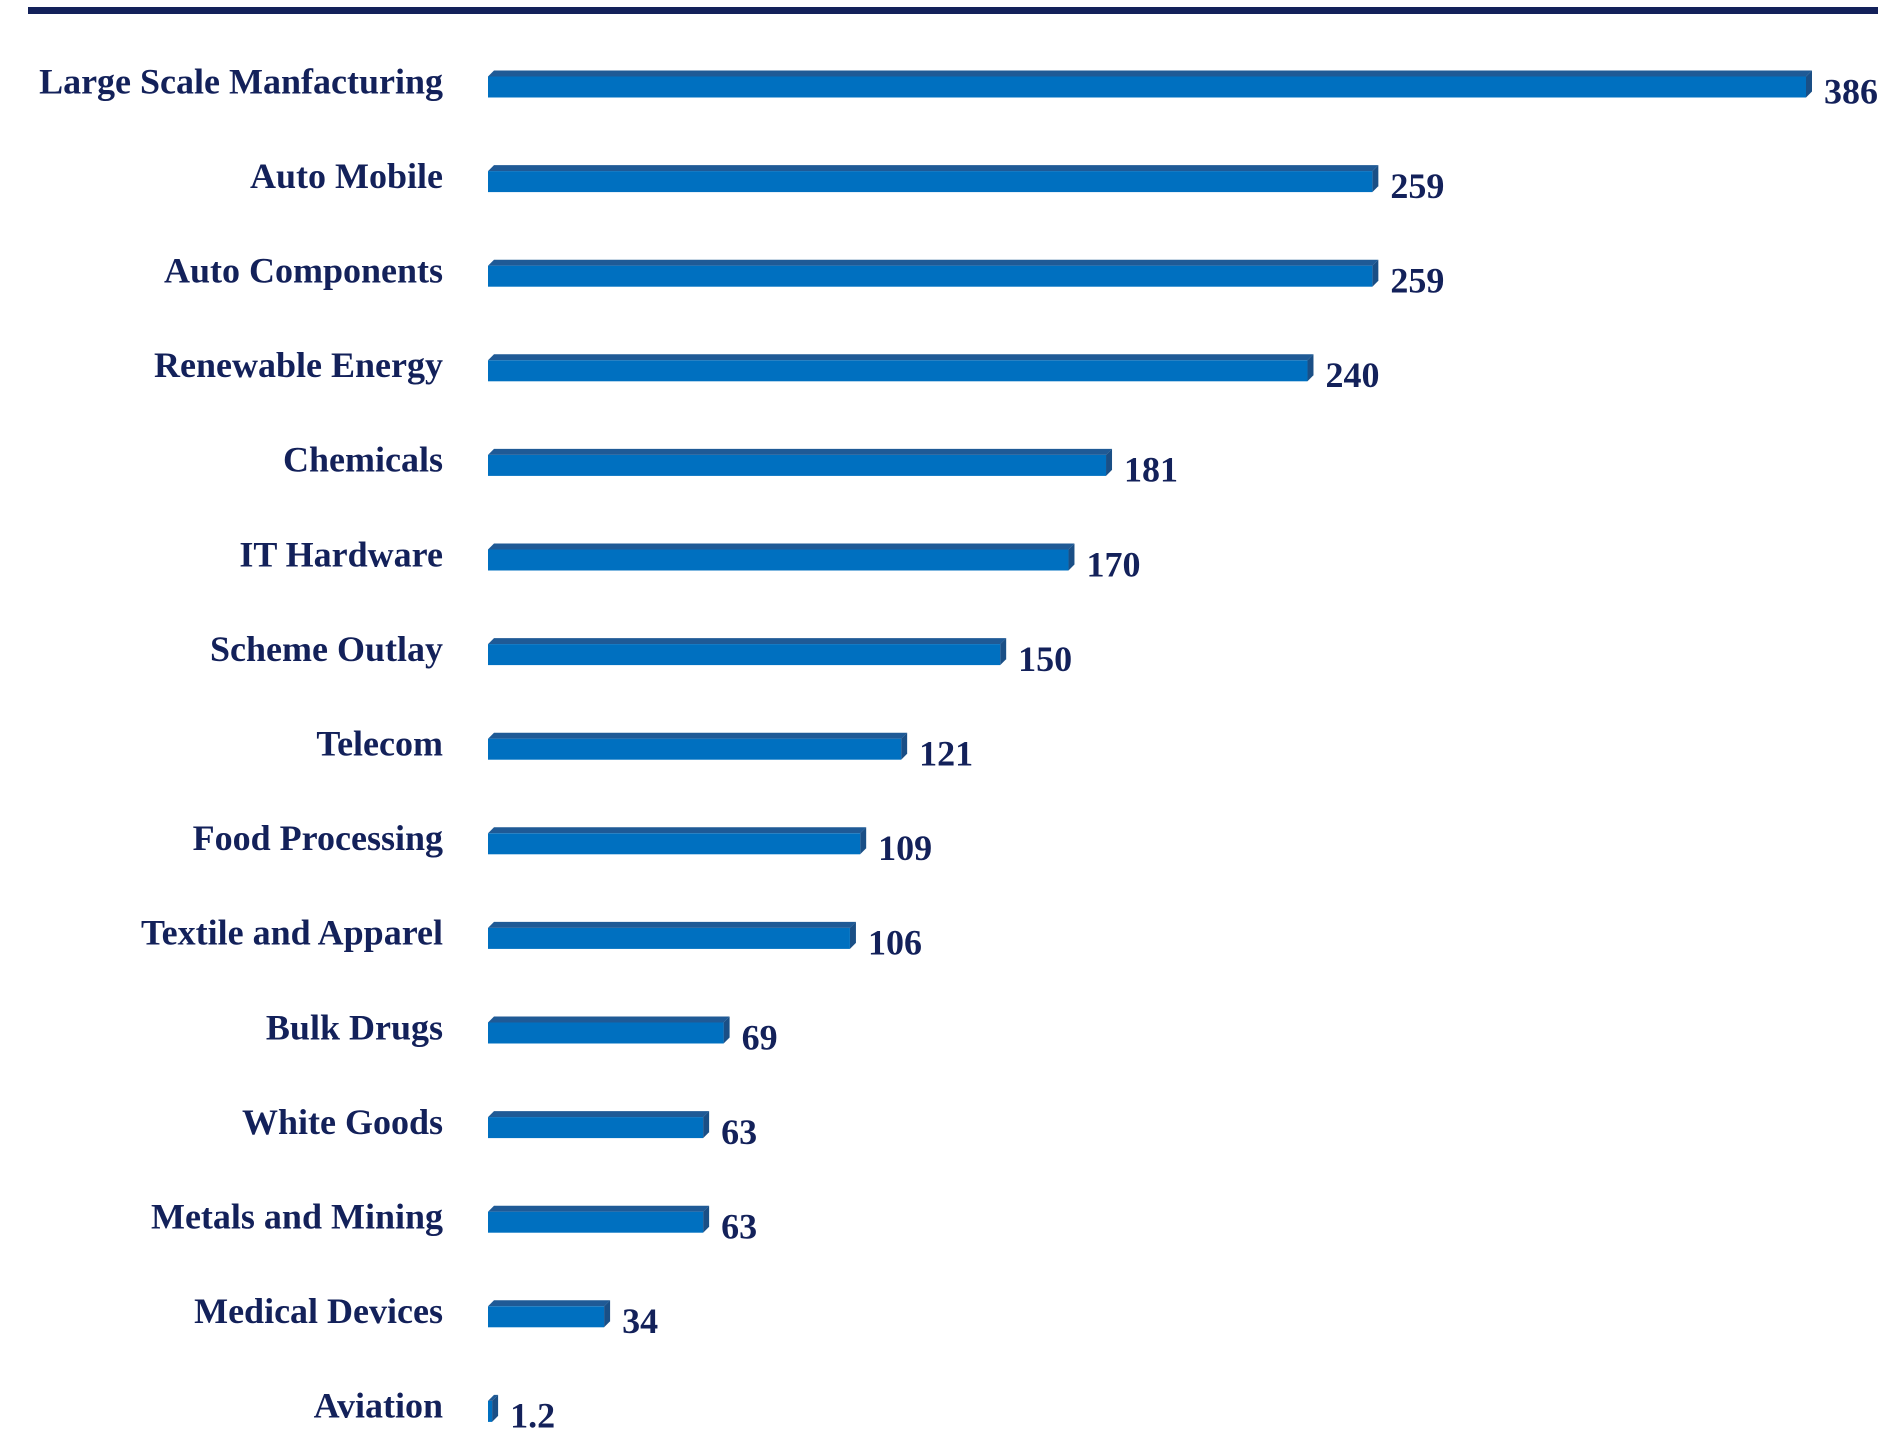  What do you see at coordinates (454, 1221) in the screenshot?
I see `bar-group: Metals and Mining 63` at bounding box center [454, 1221].